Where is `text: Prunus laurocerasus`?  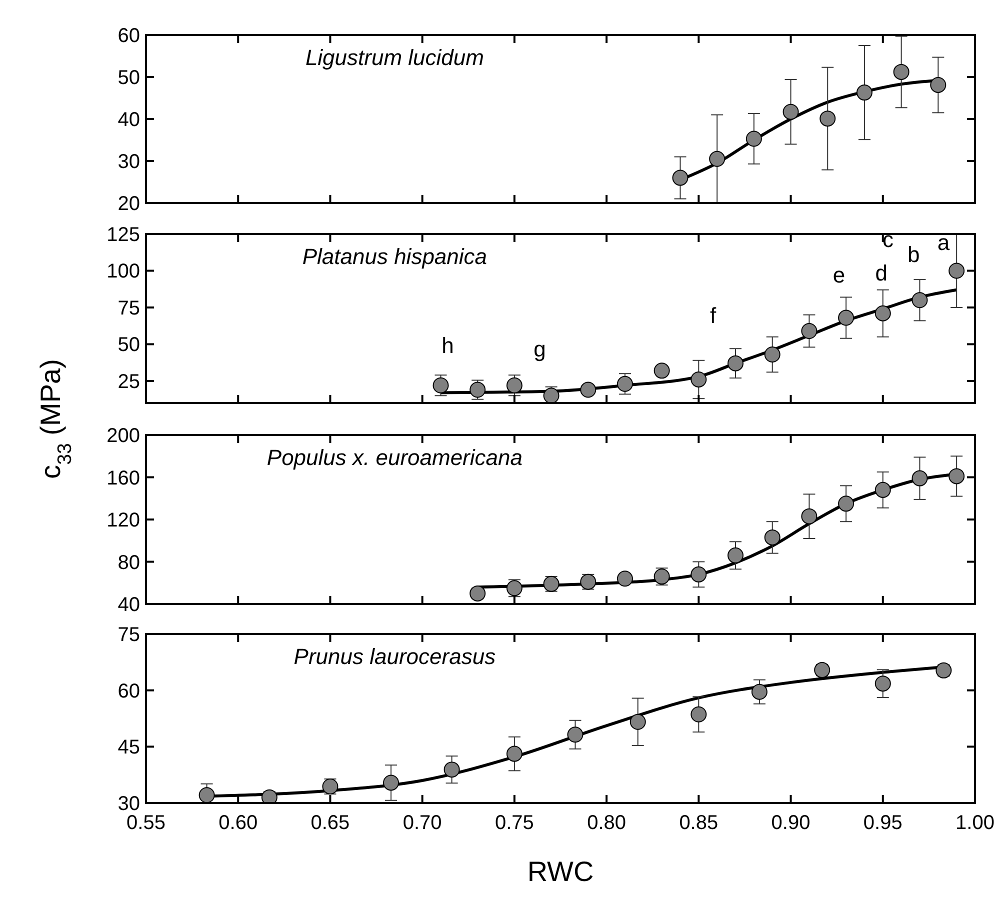
text: Prunus laurocerasus is located at coordinates (395, 656).